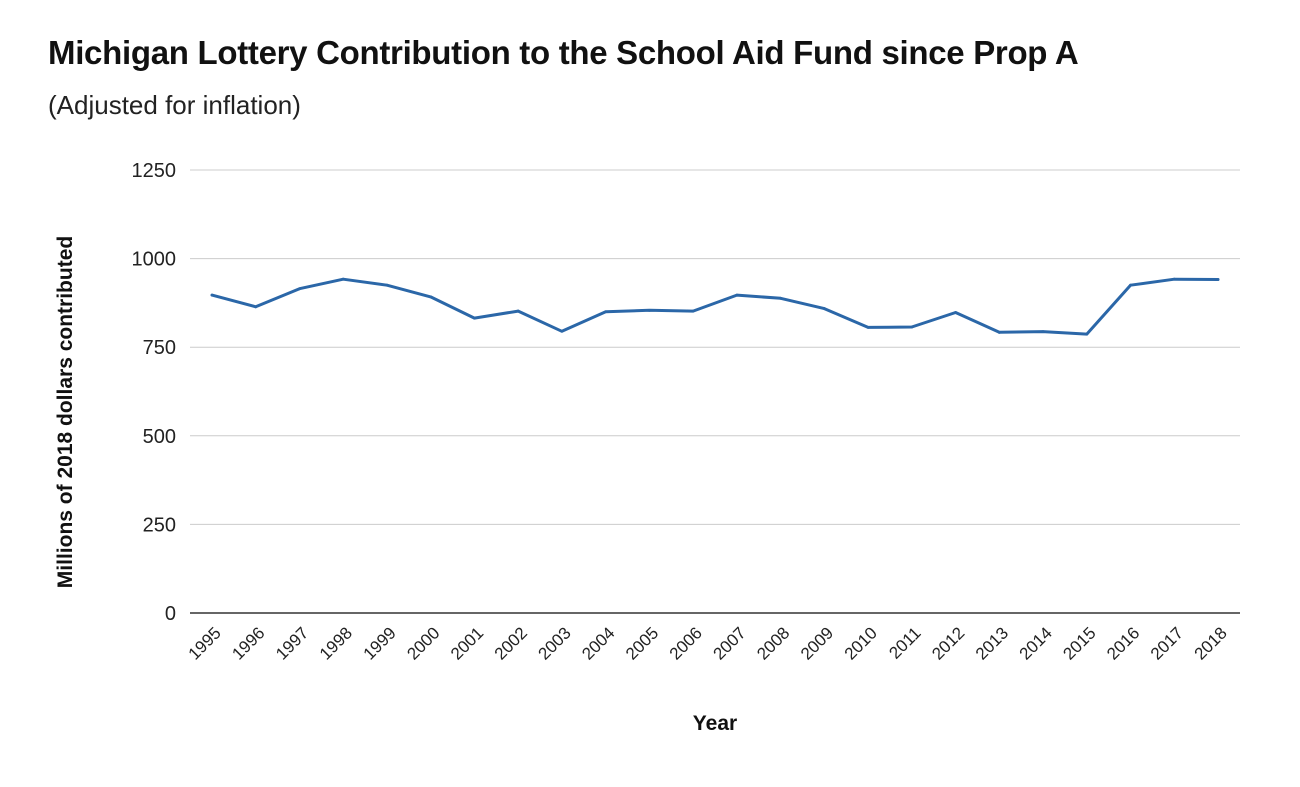 This screenshot has width=1300, height=787. I want to click on x-tick-label: 2001, so click(467, 643).